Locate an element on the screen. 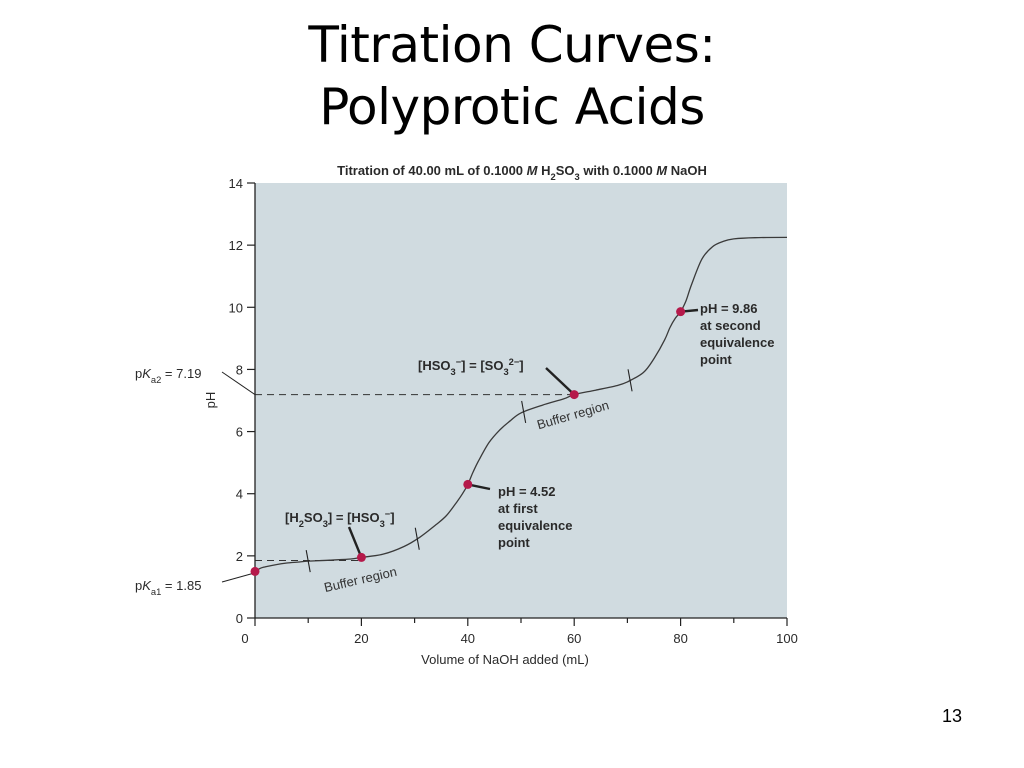 The height and width of the screenshot is (768, 1024). text-part-3: = 7.19 is located at coordinates (181, 373).